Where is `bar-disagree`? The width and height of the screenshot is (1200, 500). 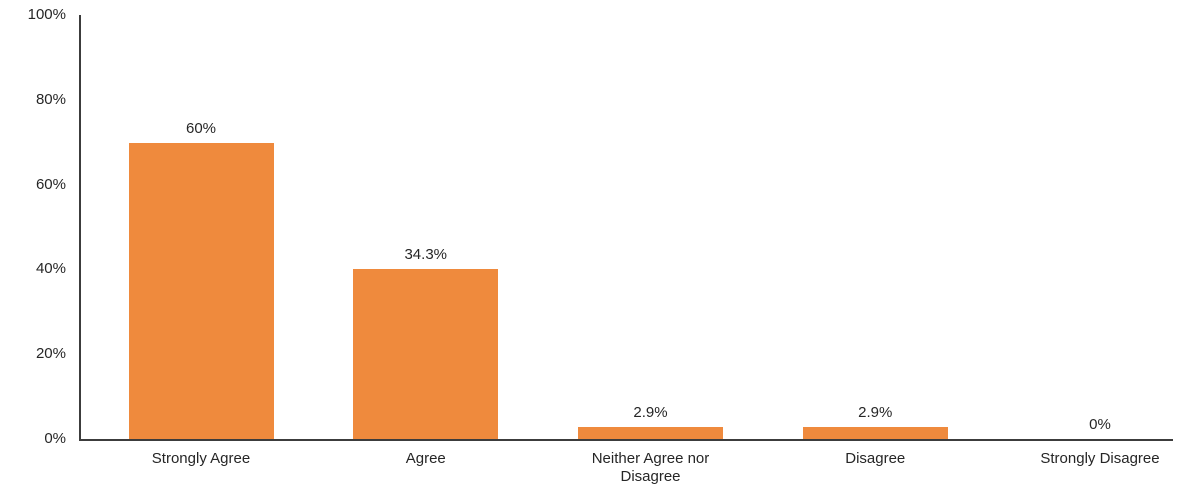 bar-disagree is located at coordinates (875, 432).